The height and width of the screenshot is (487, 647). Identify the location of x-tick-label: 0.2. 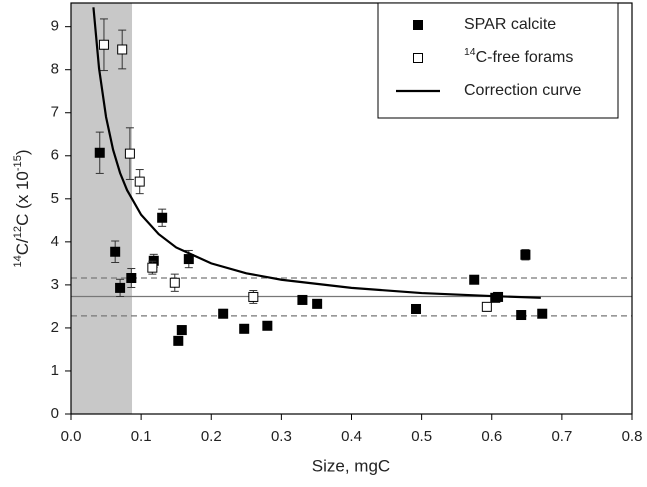
(211, 436).